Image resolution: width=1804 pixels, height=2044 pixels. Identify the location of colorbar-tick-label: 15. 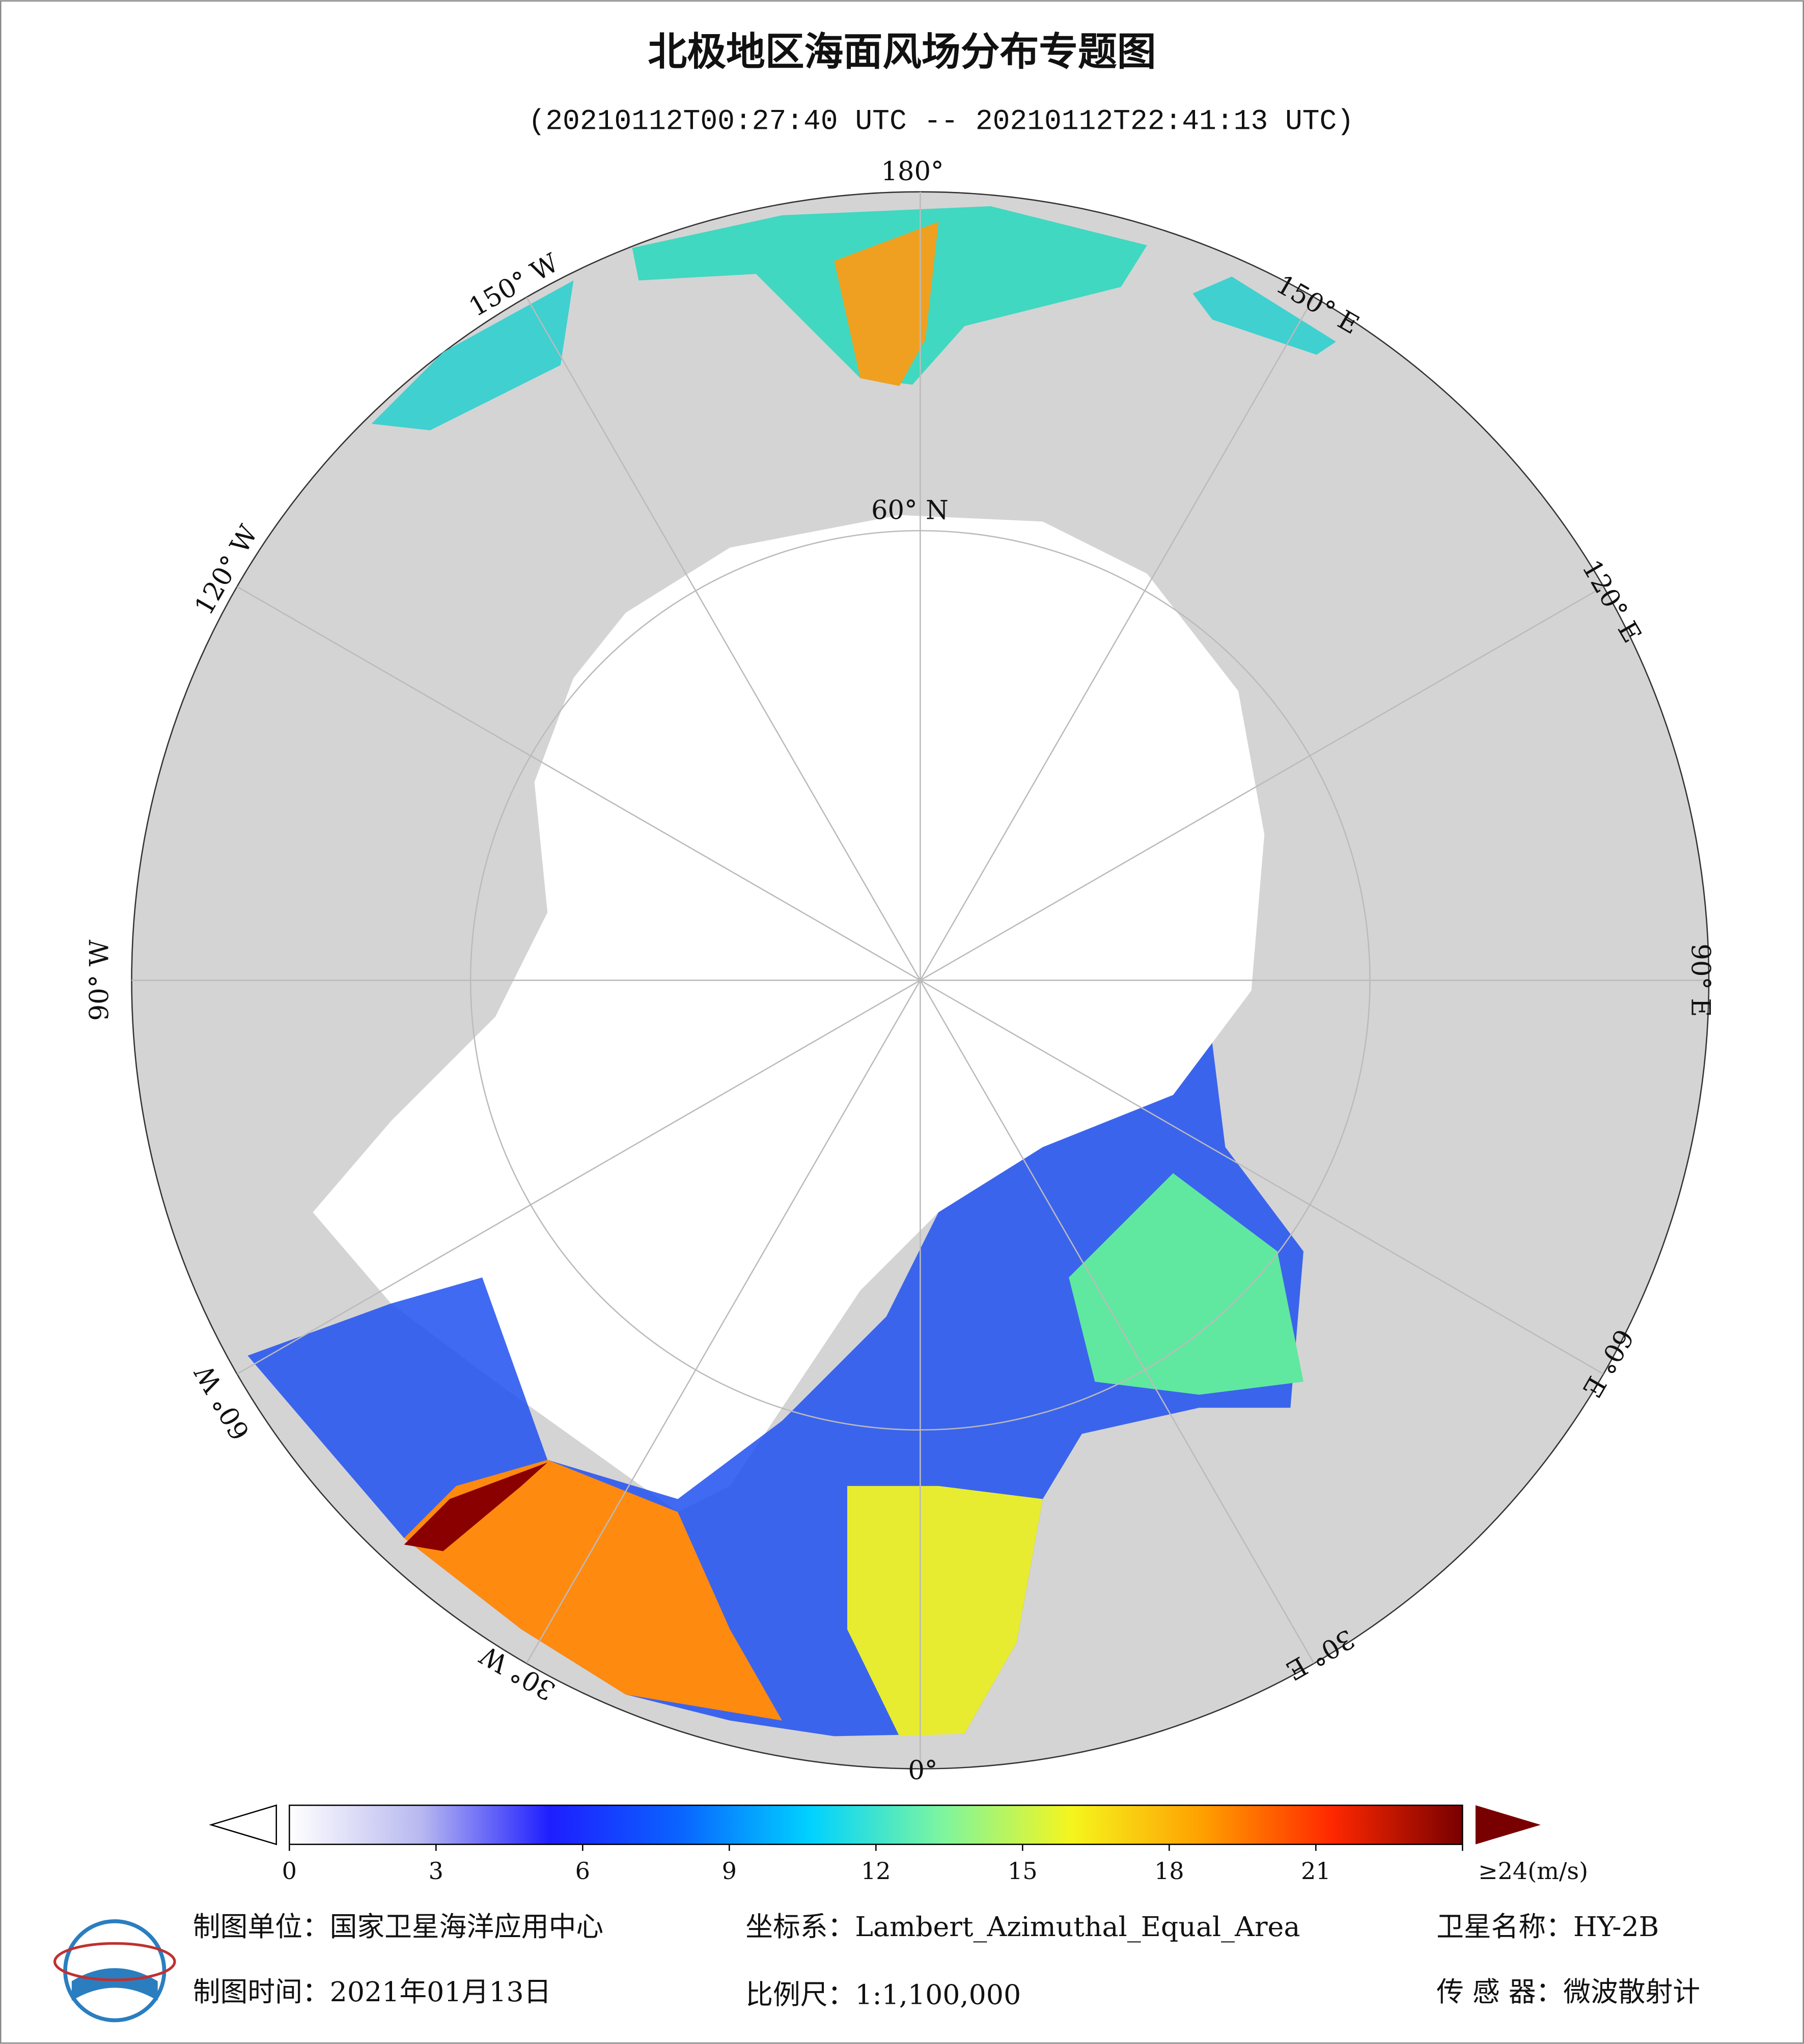
(1023, 1871).